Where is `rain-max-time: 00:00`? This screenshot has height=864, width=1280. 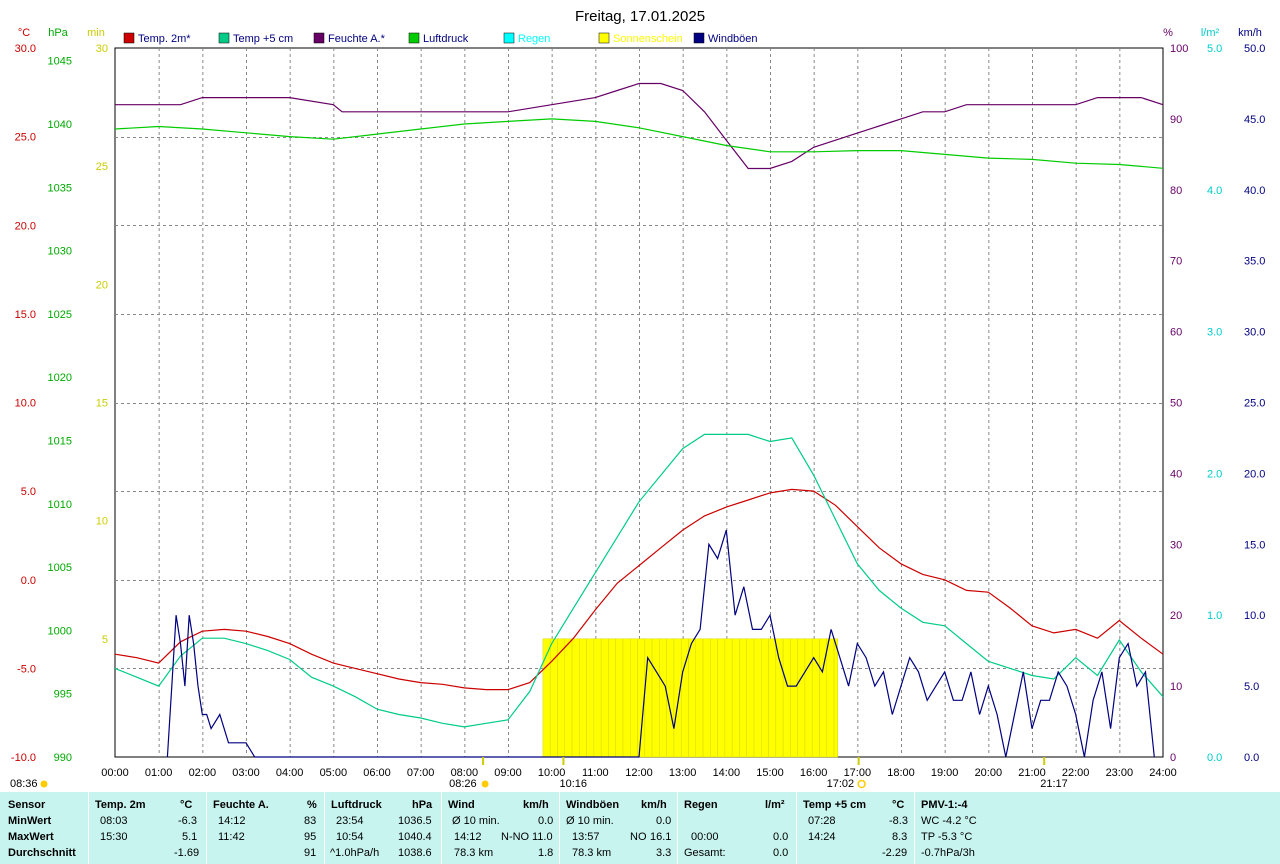 rain-max-time: 00:00 is located at coordinates (705, 837).